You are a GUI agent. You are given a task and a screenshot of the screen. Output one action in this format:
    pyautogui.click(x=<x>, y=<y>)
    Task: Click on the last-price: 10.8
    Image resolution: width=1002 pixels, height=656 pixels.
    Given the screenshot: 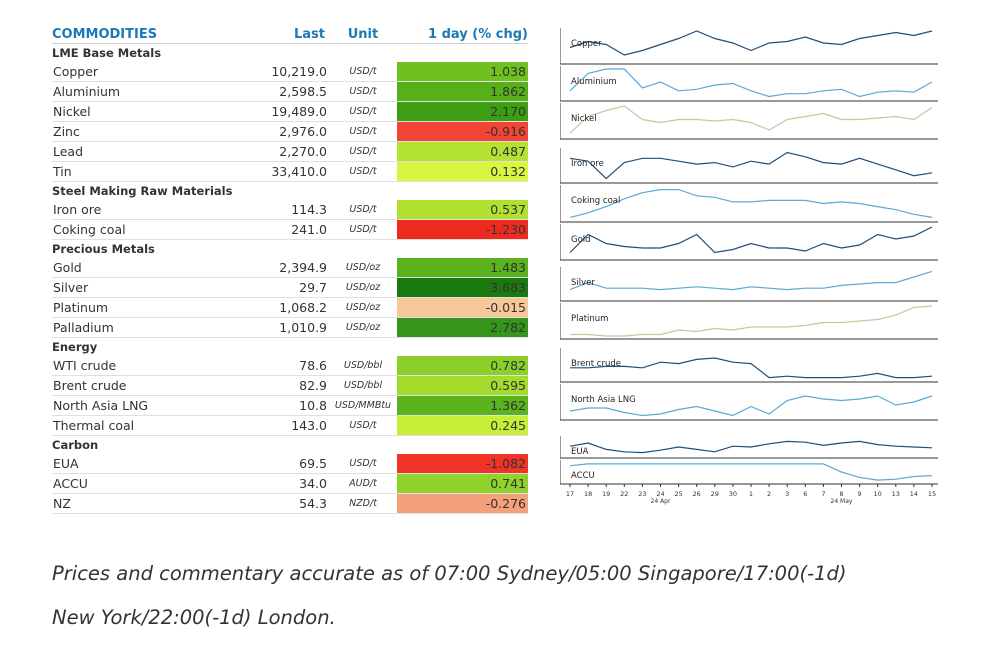 What is the action you would take?
    pyautogui.click(x=283, y=405)
    